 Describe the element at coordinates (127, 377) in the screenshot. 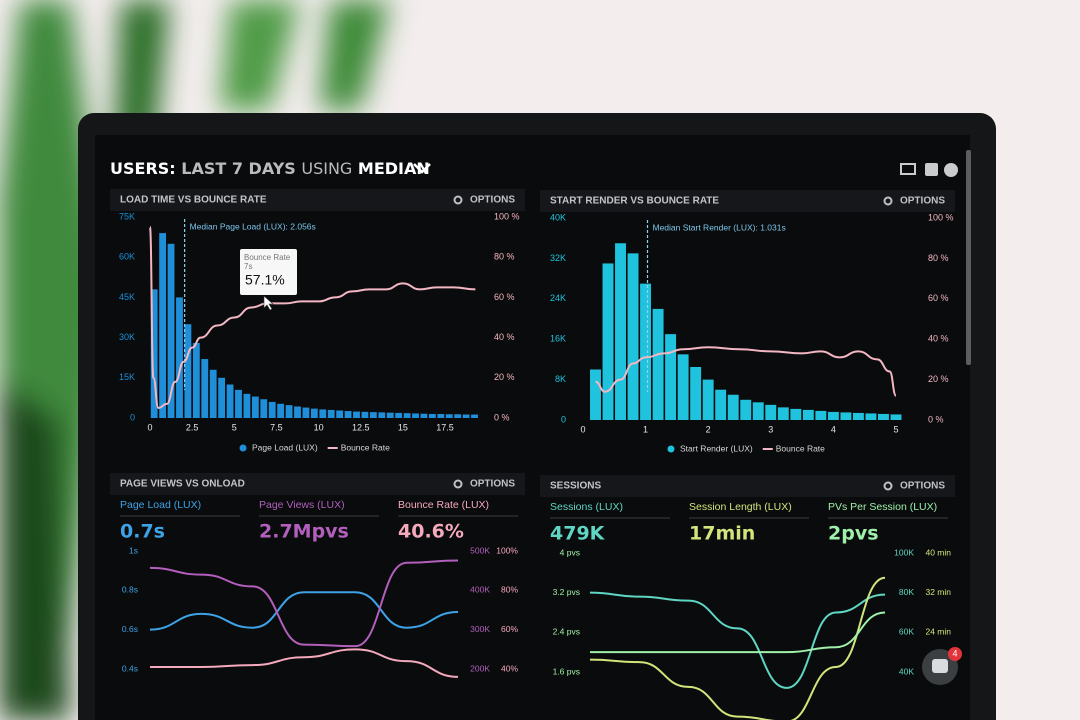

I see `y-tick-label: 15K` at that location.